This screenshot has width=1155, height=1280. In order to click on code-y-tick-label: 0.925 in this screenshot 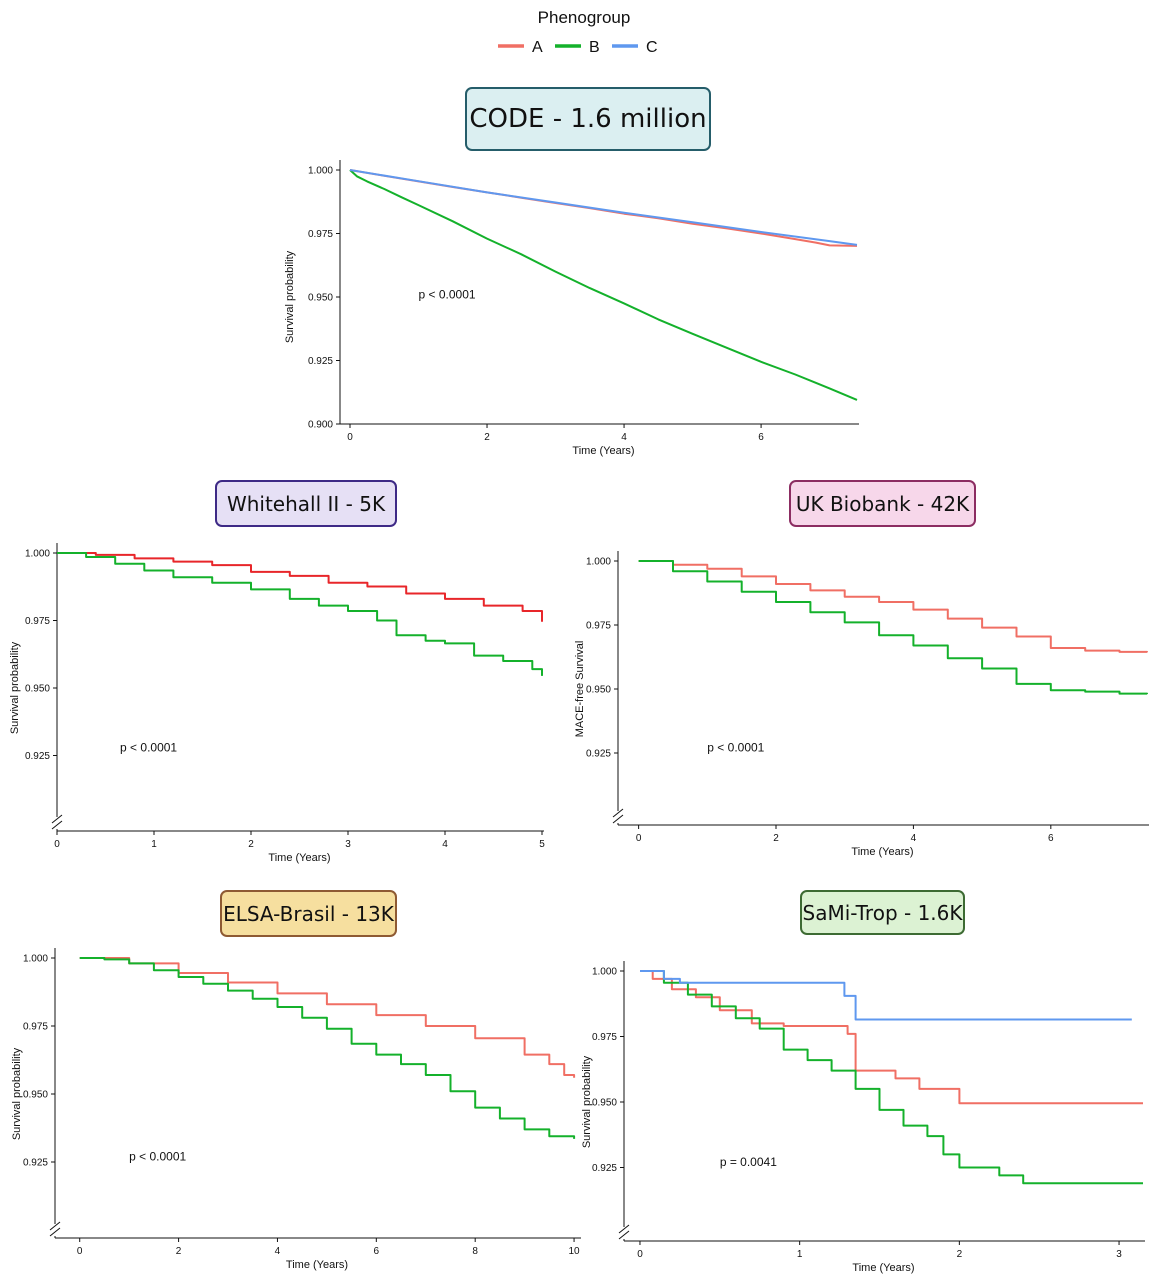, I will do `click(320, 361)`.